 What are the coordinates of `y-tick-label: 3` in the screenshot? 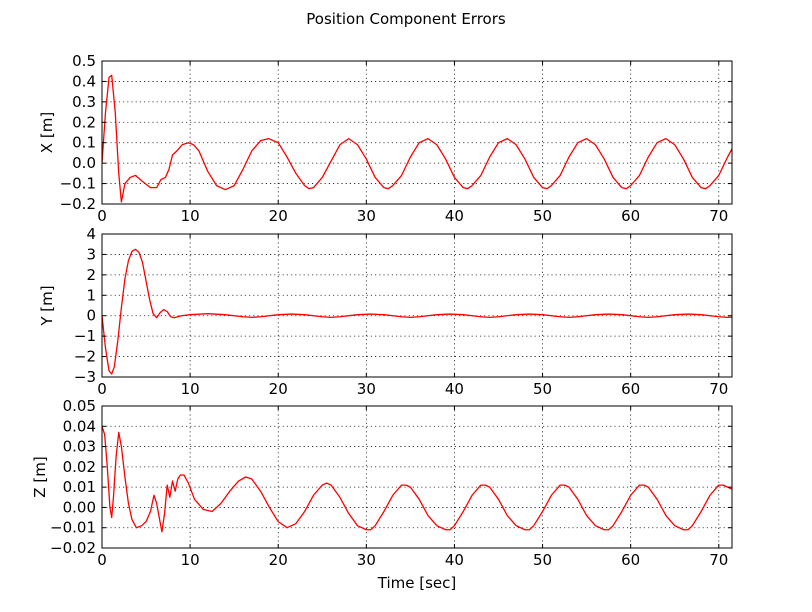 It's located at (91, 254).